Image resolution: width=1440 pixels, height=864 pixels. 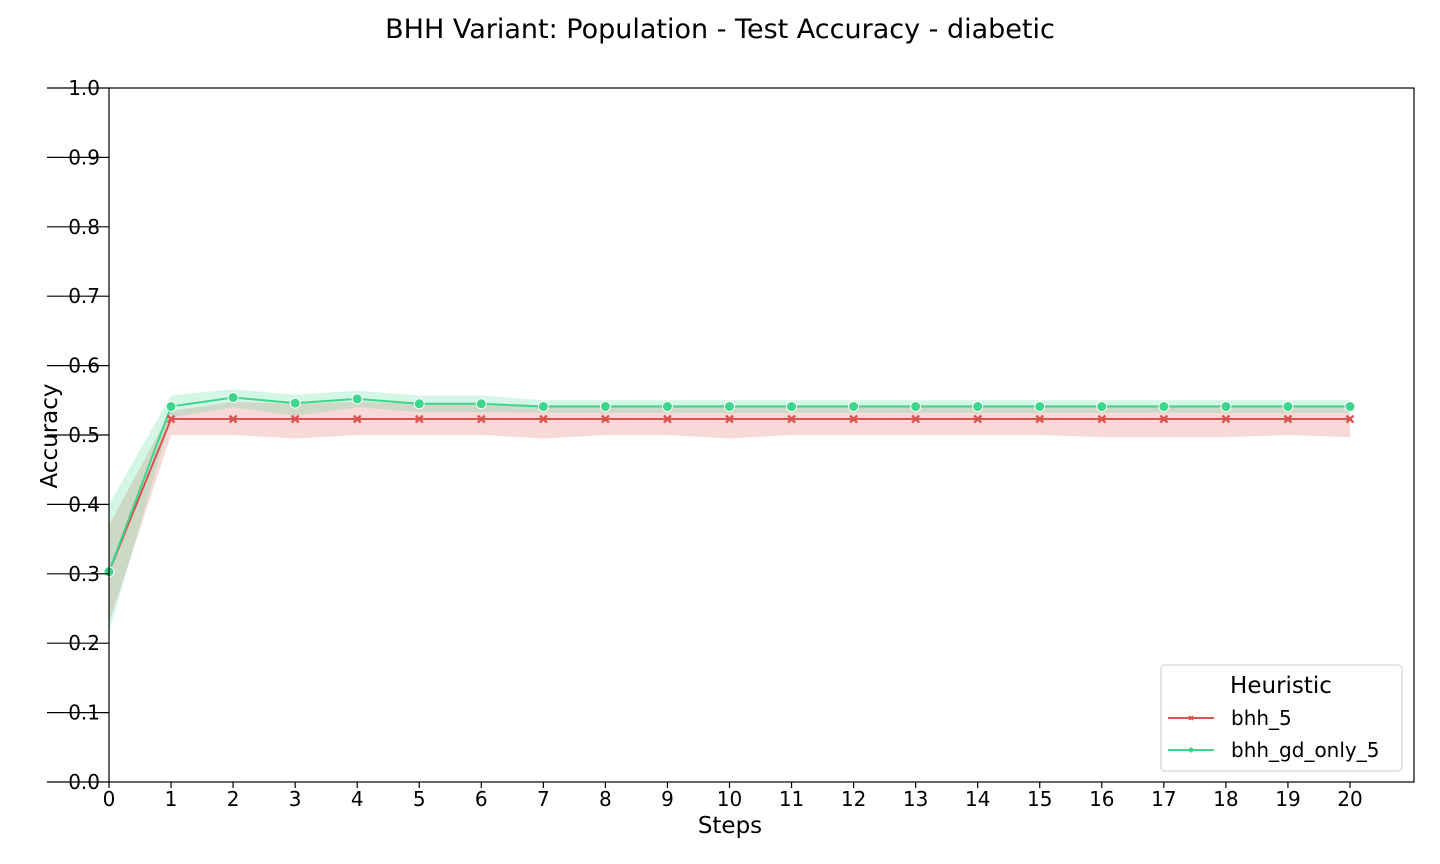 What do you see at coordinates (1225, 799) in the screenshot?
I see `x-tick-label: 18` at bounding box center [1225, 799].